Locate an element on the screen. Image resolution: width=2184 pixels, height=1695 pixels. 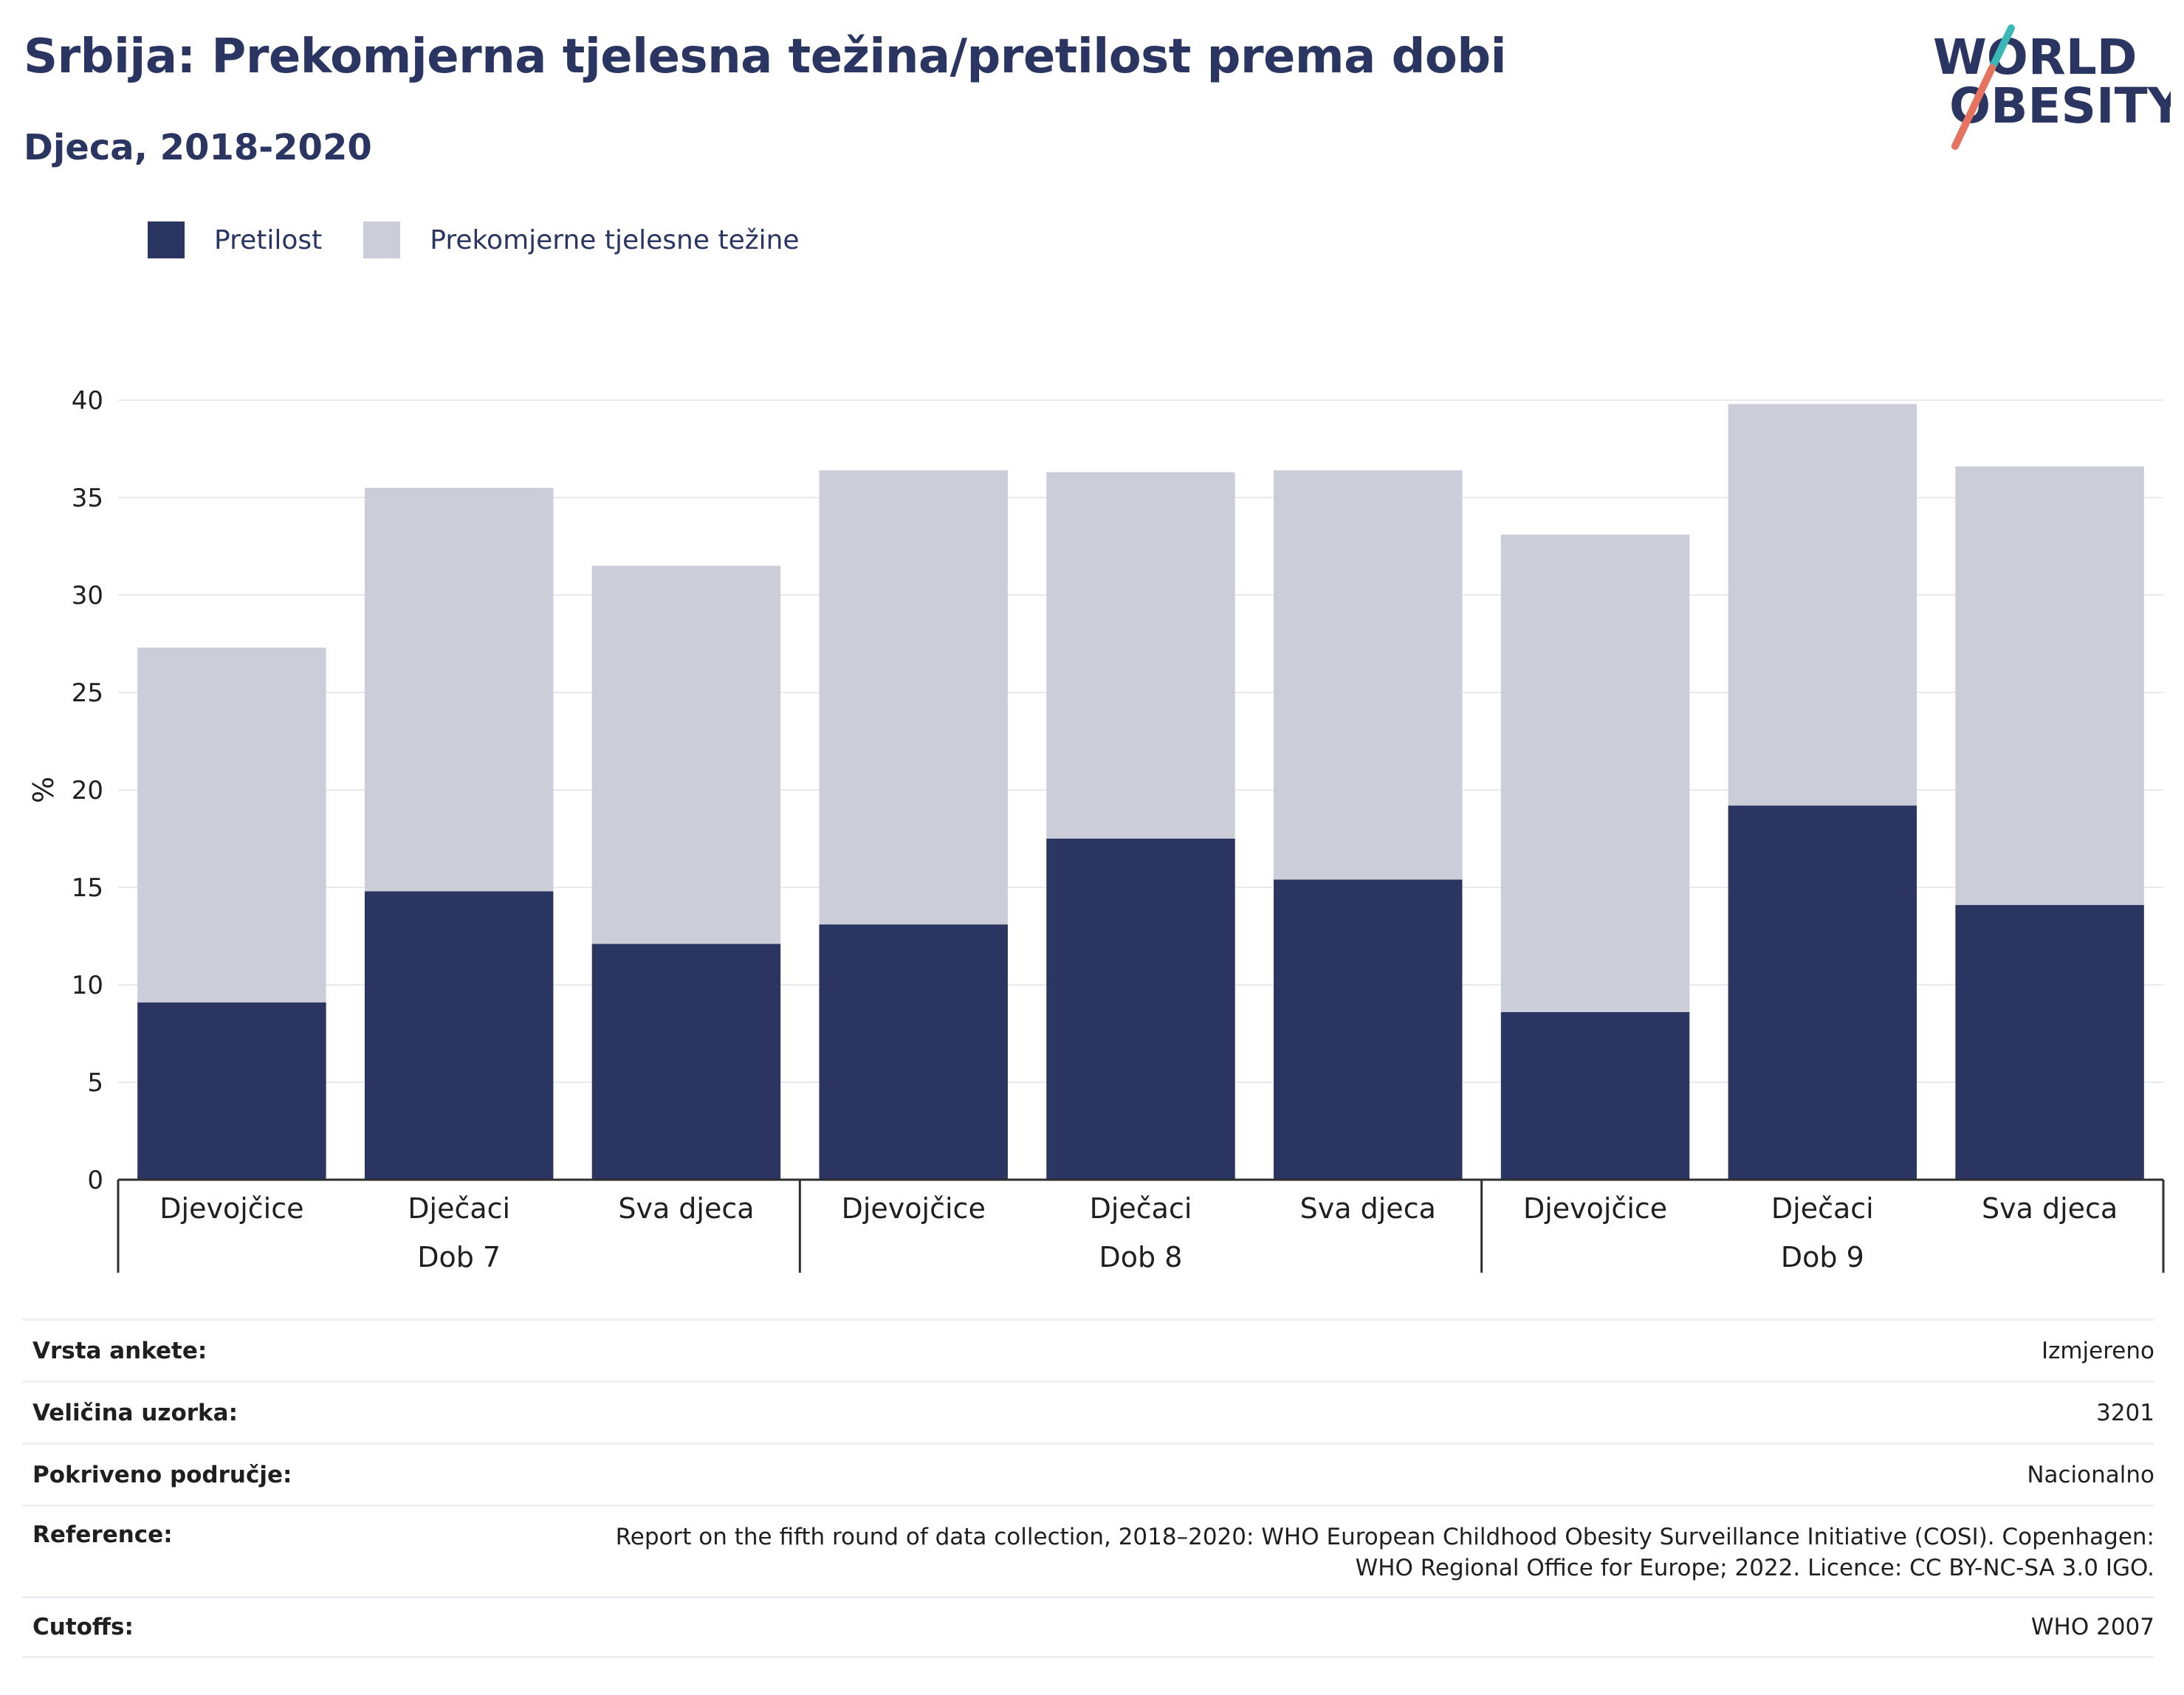
logo-slash-coral is located at coordinates (1974, 107).